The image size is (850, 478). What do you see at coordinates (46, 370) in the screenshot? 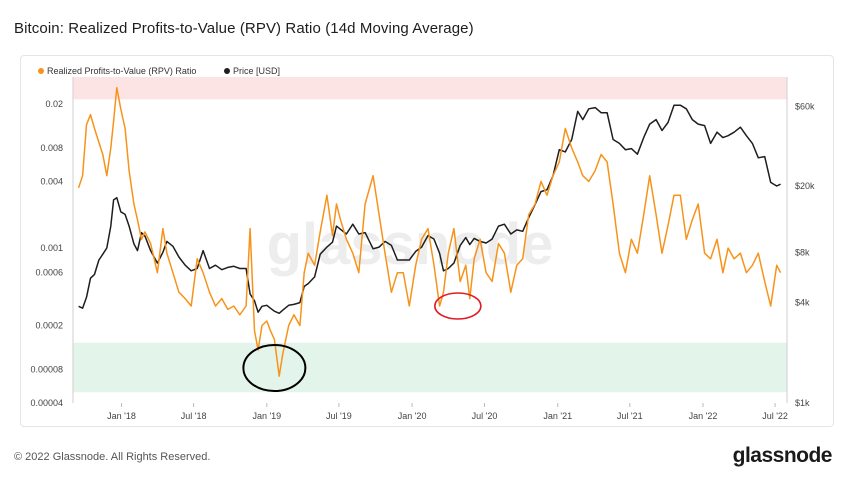
I see `y-left-tick-label: 0.00008` at bounding box center [46, 370].